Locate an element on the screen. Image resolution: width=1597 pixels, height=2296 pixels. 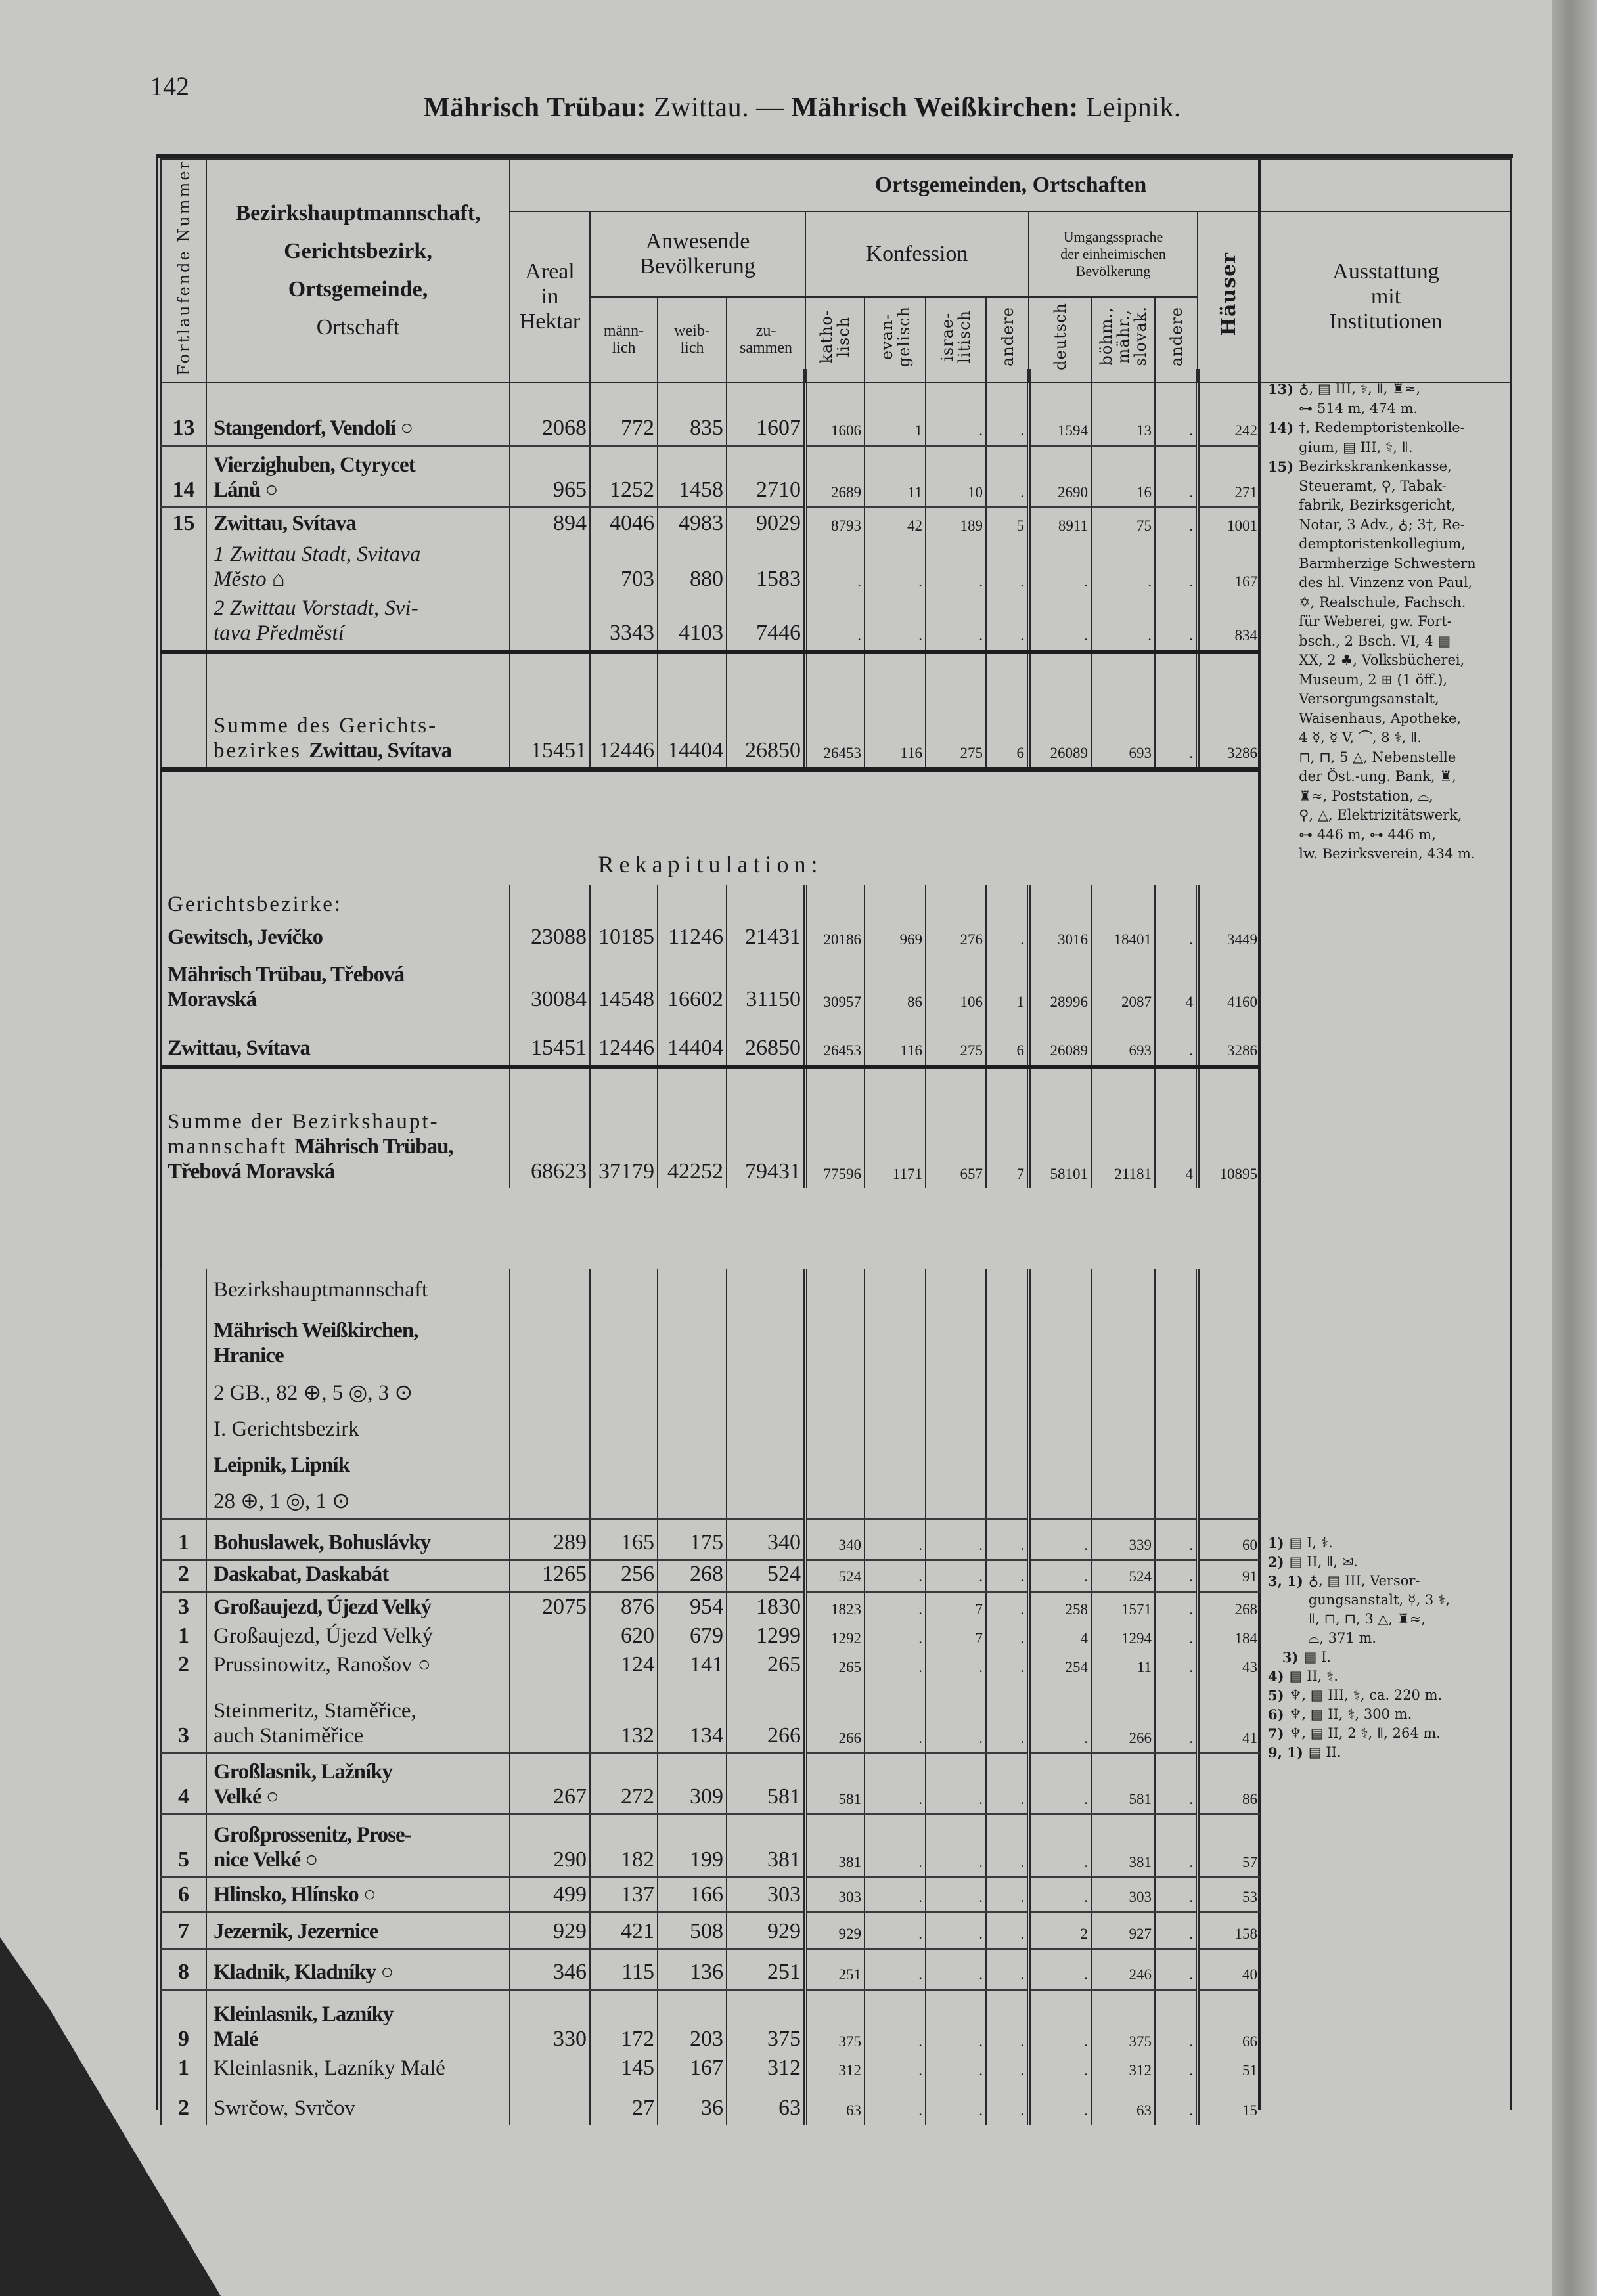
value-cell: 4 is located at coordinates (1176, 984).